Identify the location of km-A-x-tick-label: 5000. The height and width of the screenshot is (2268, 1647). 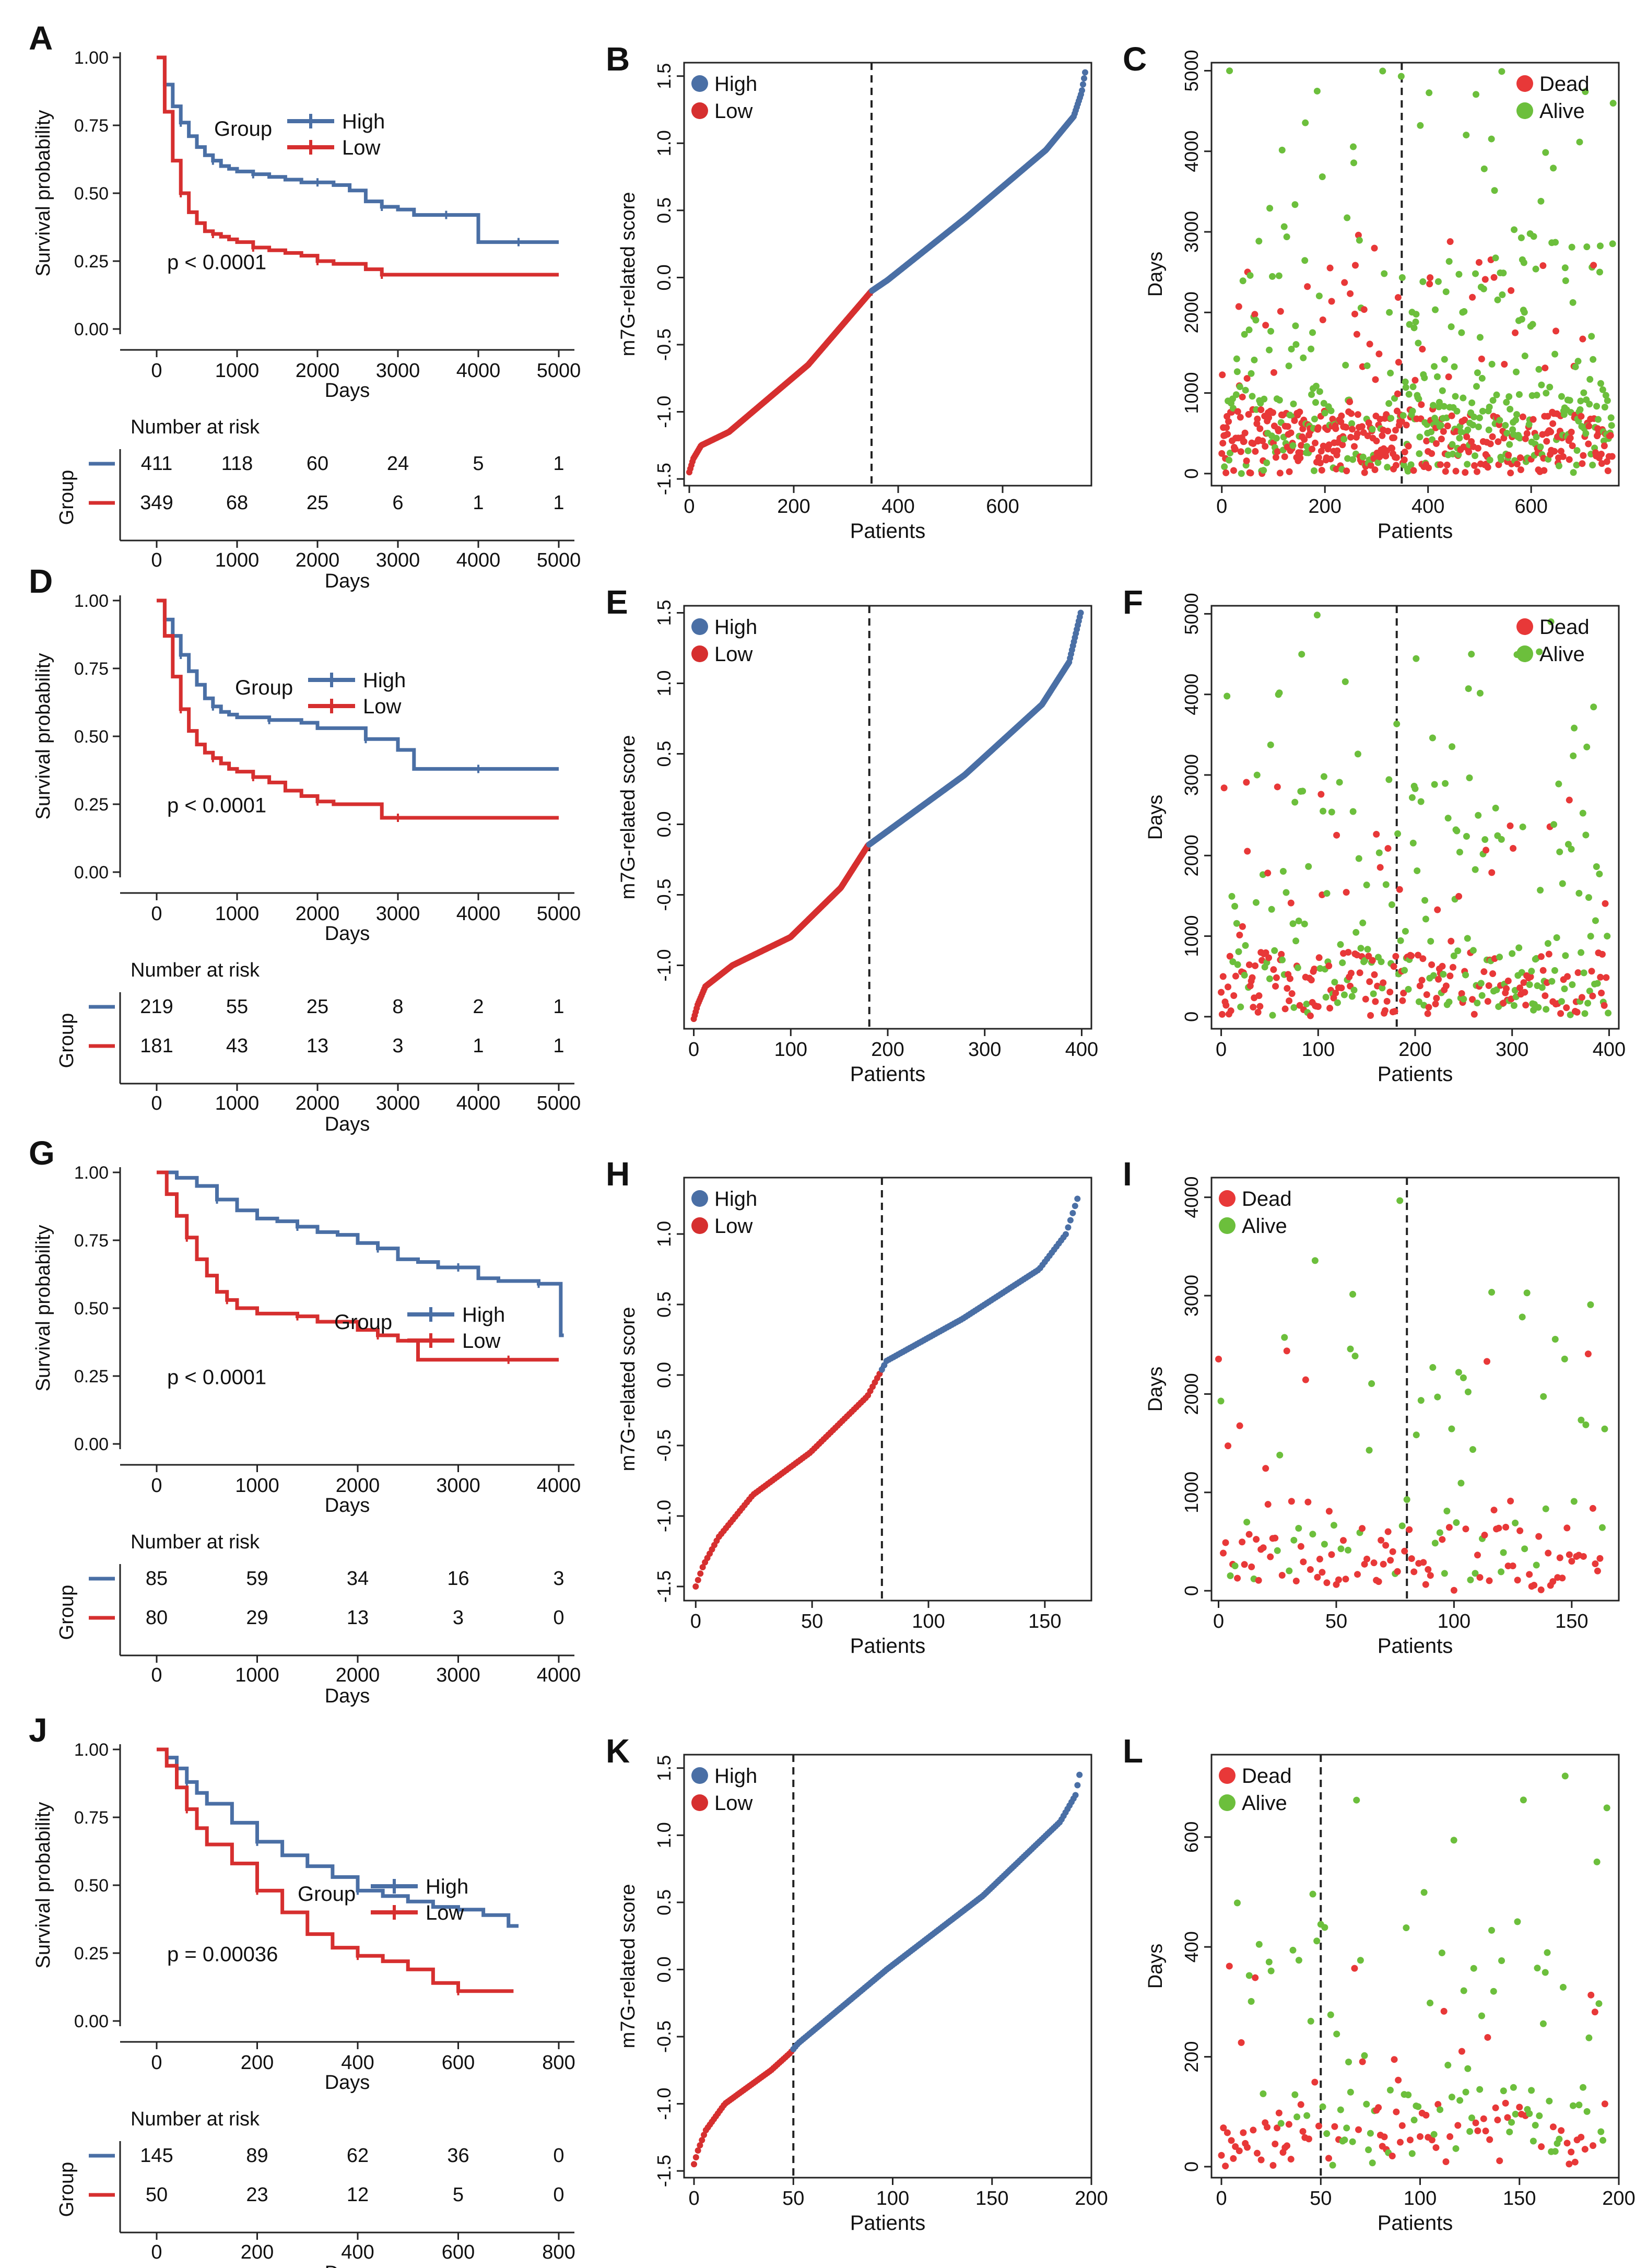
(559, 371).